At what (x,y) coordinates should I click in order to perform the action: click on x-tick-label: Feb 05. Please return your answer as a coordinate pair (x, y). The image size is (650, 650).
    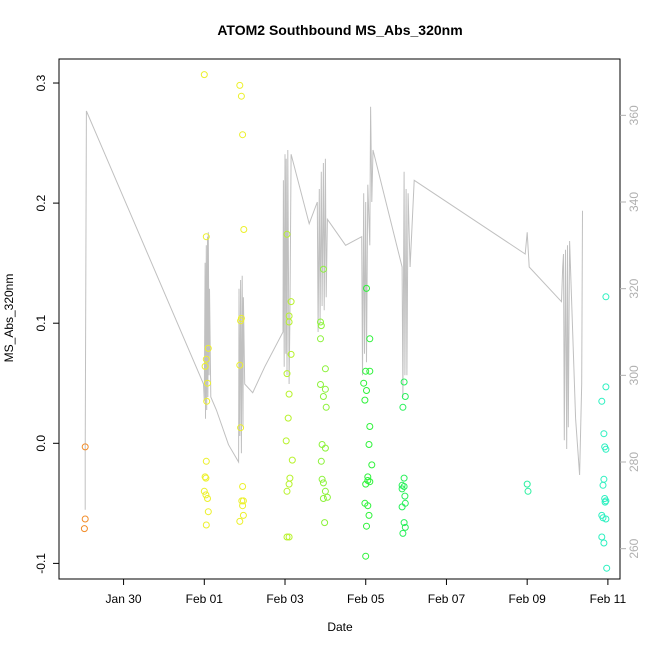
    Looking at the image, I should click on (366, 599).